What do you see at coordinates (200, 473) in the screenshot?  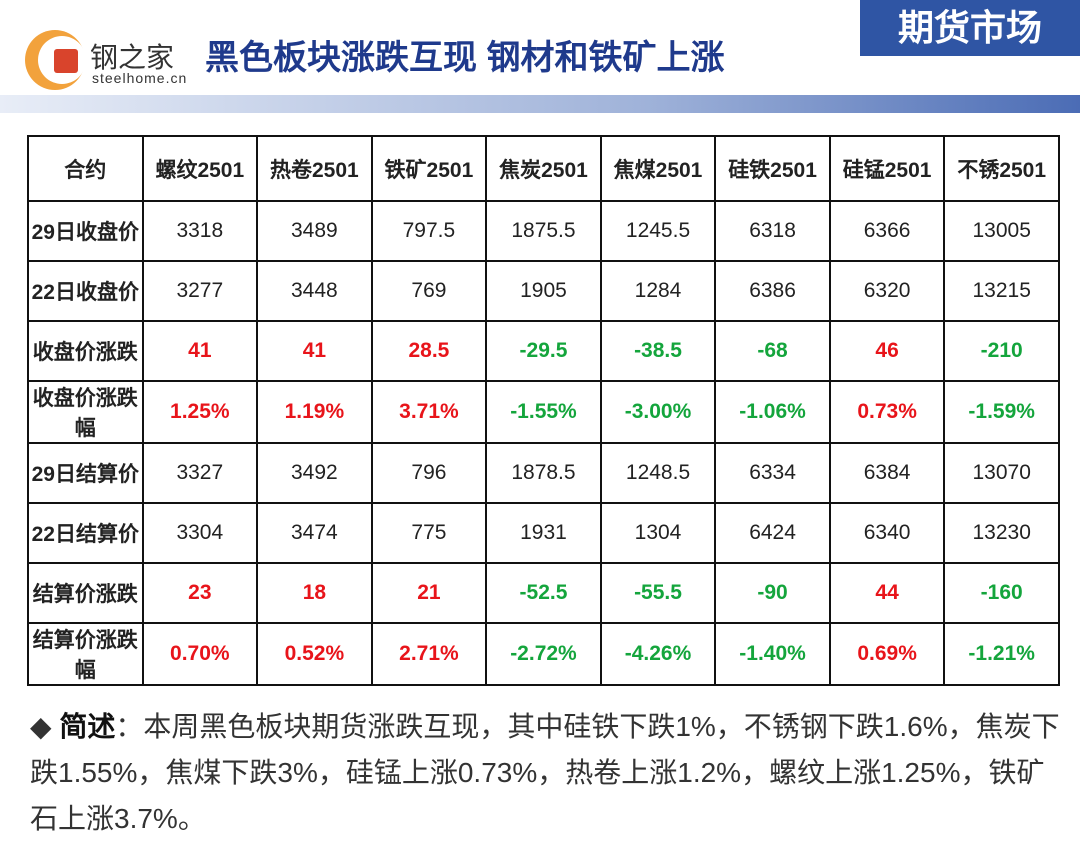 I see `cell: 3327` at bounding box center [200, 473].